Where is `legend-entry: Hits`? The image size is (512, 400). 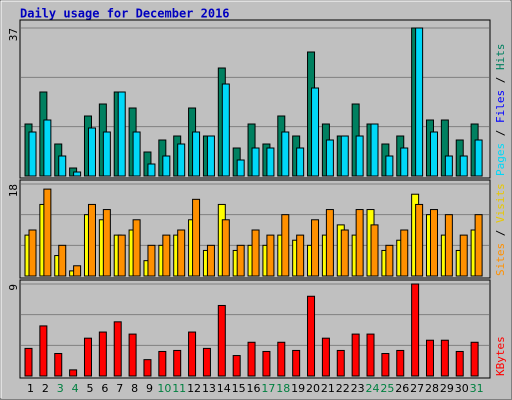
legend-entry: Hits is located at coordinates (500, 57).